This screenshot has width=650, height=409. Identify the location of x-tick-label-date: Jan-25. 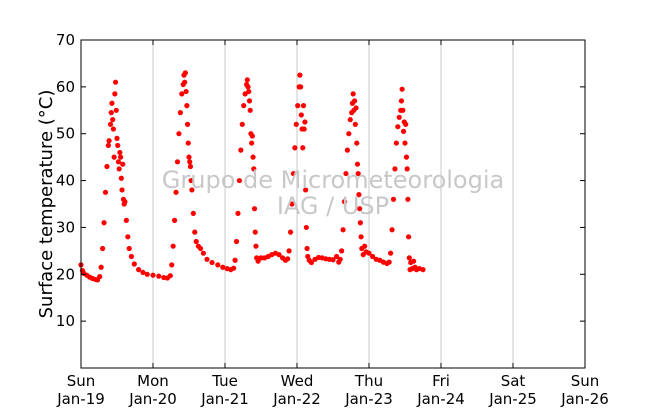
(512, 399).